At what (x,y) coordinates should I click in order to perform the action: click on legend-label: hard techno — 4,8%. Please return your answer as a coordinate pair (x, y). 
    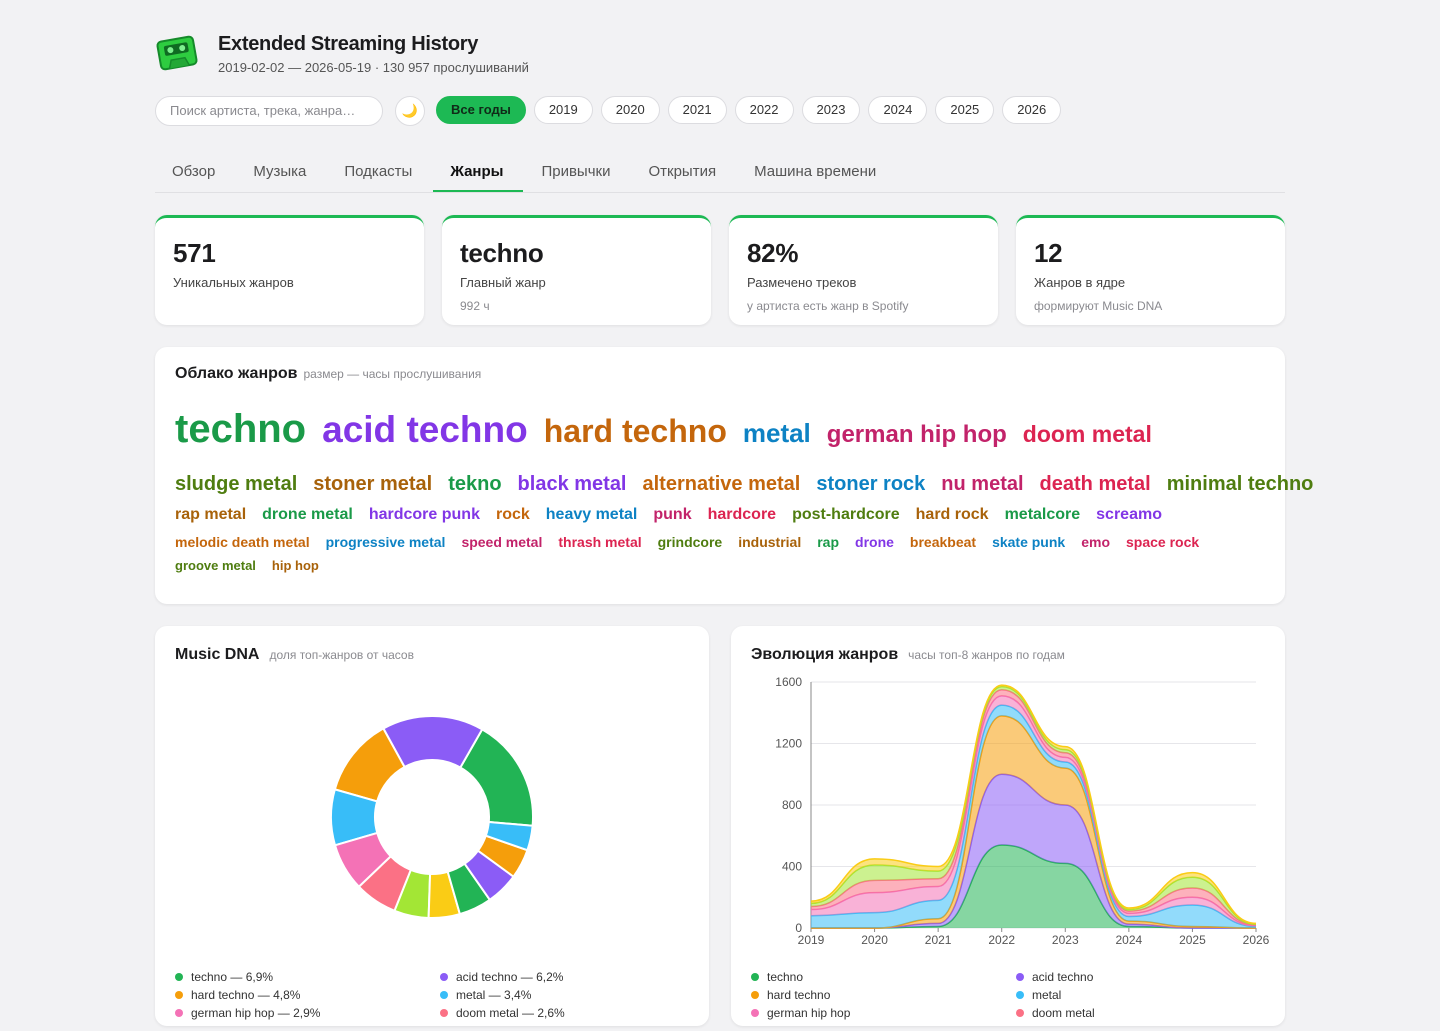
    Looking at the image, I should click on (246, 995).